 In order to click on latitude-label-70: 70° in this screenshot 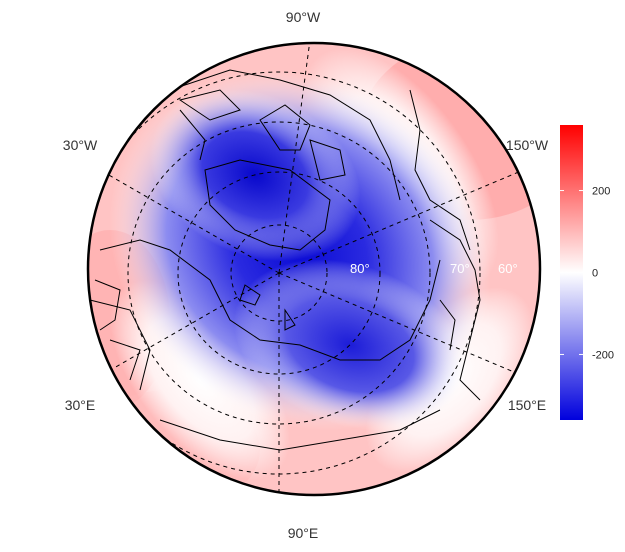, I will do `click(460, 268)`.